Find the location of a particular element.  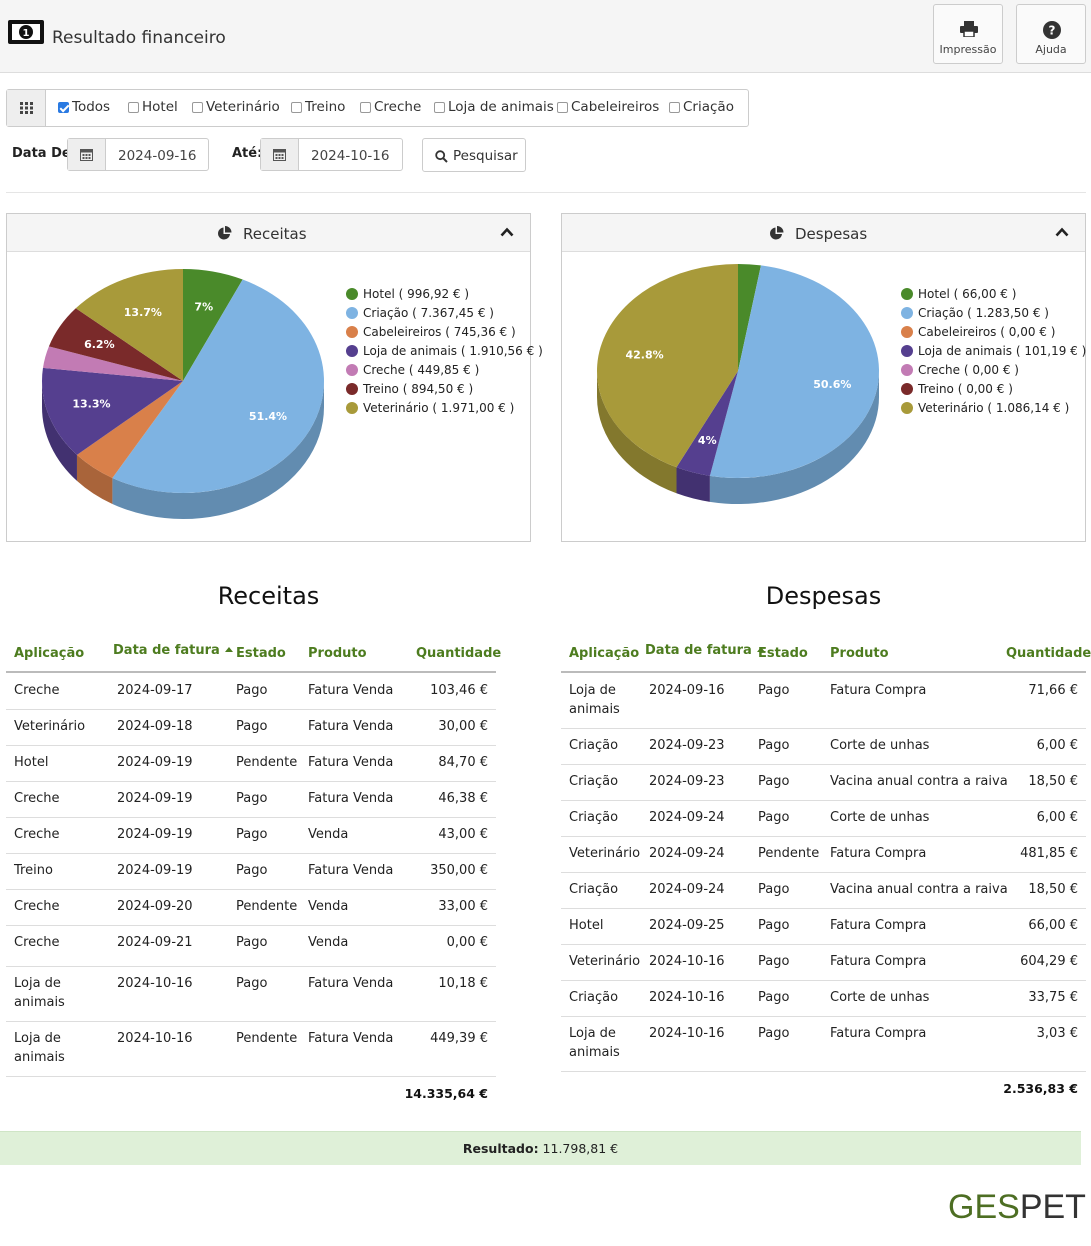

grid-button is located at coordinates (26, 108).